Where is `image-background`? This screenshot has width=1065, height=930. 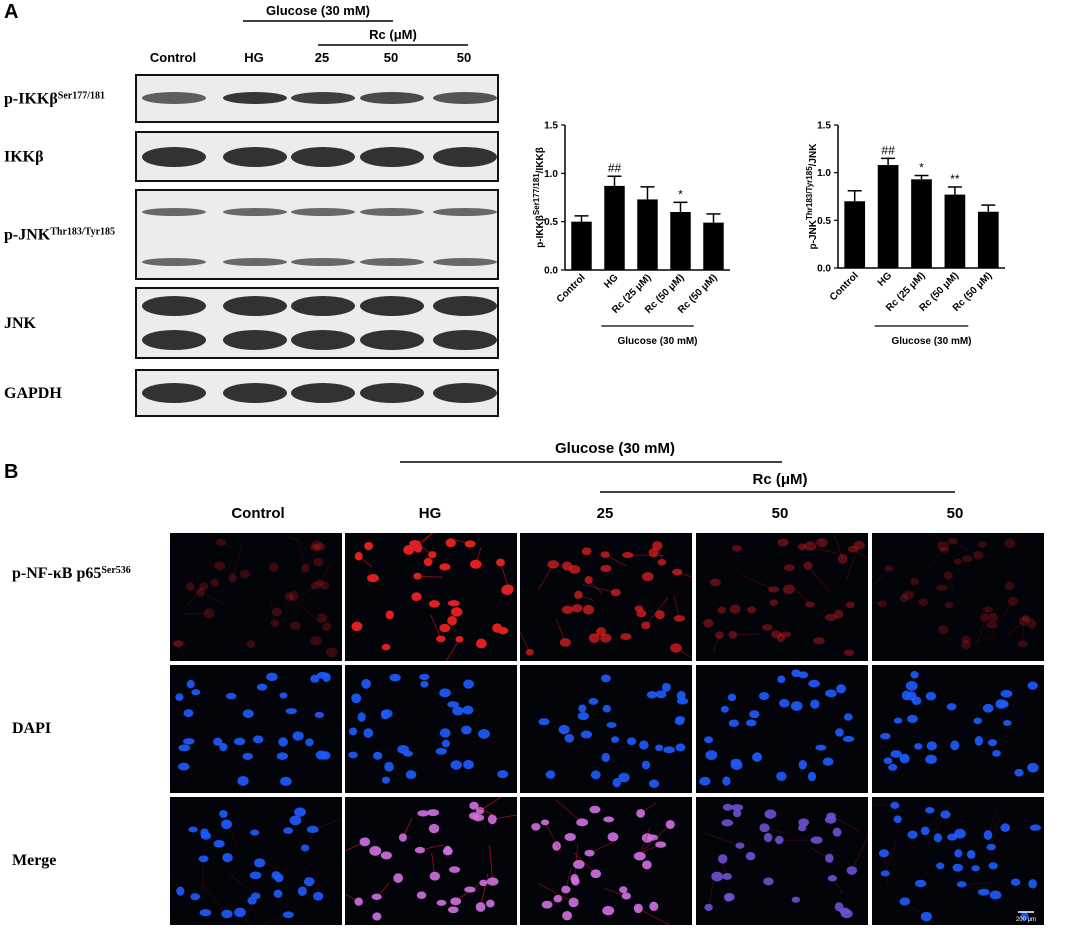
image-background is located at coordinates (782, 597).